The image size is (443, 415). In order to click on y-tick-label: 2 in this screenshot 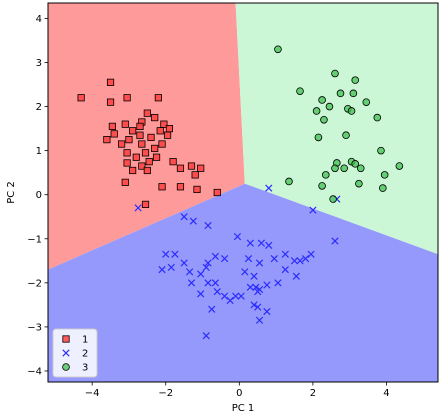, I will do `click(39, 107)`.